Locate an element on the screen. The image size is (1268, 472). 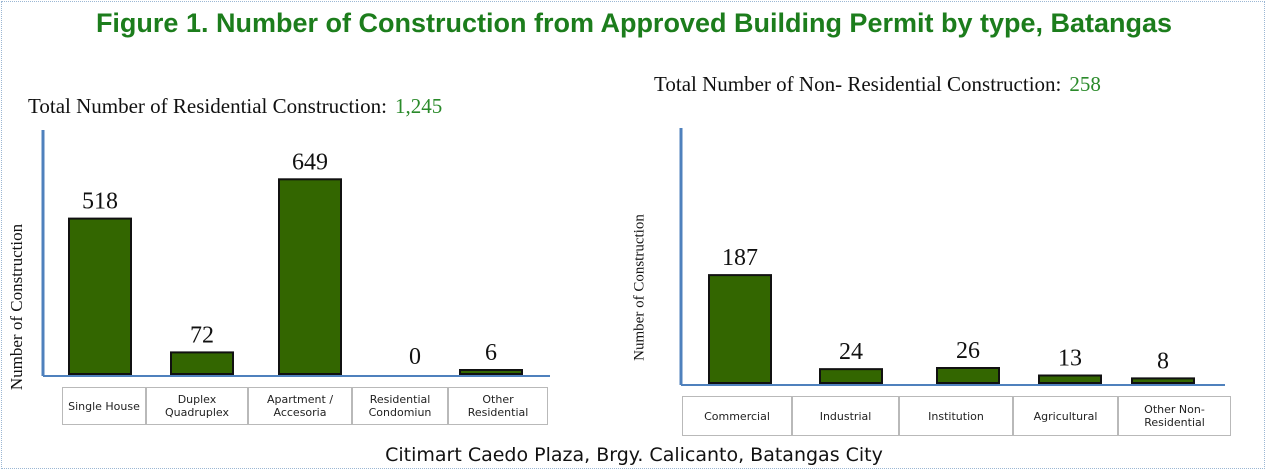
residential-bar-value-label-1: 518 is located at coordinates (100, 202).